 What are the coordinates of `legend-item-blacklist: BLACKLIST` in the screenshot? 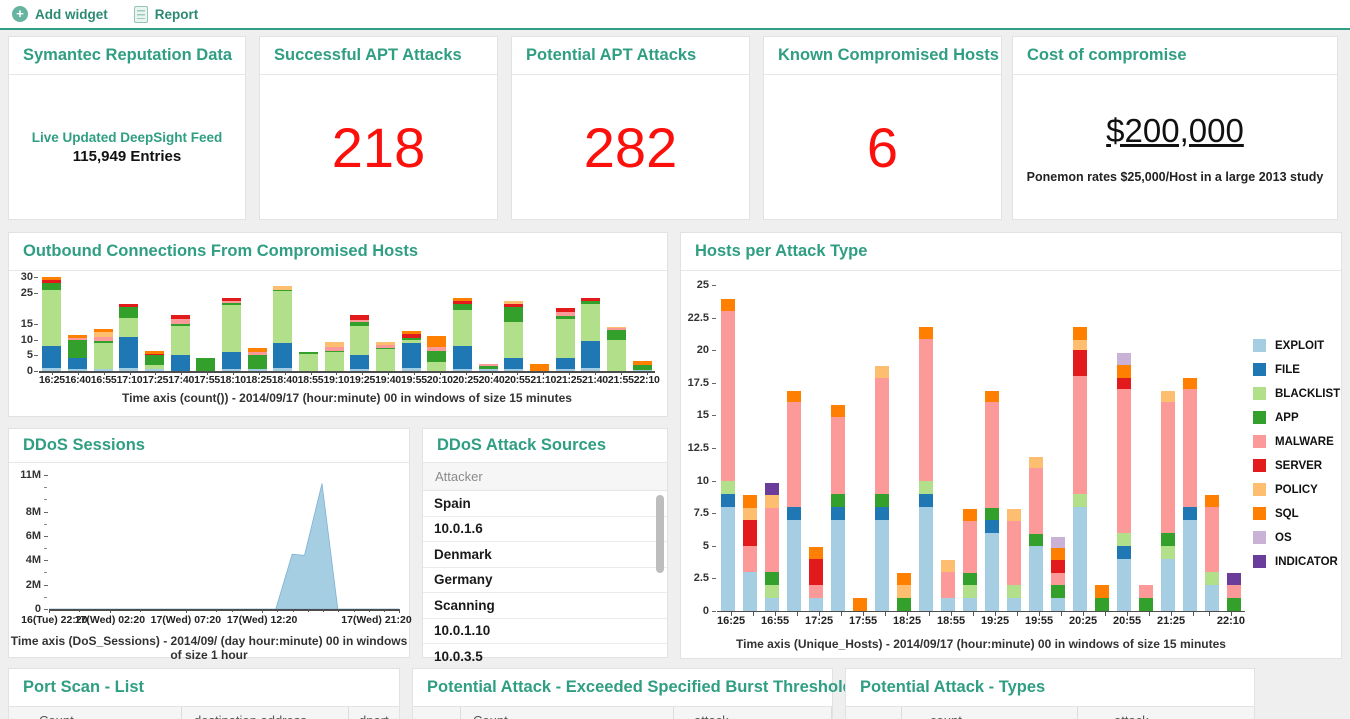 It's located at (1296, 393).